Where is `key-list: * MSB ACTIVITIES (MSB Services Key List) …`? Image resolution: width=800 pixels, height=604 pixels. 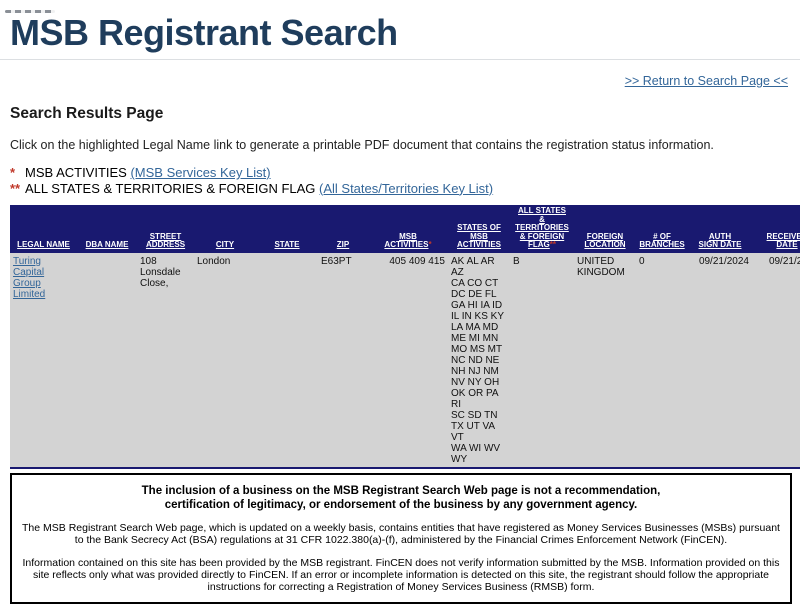
key-list: * MSB ACTIVITIES (MSB Services Key List) … is located at coordinates (400, 180).